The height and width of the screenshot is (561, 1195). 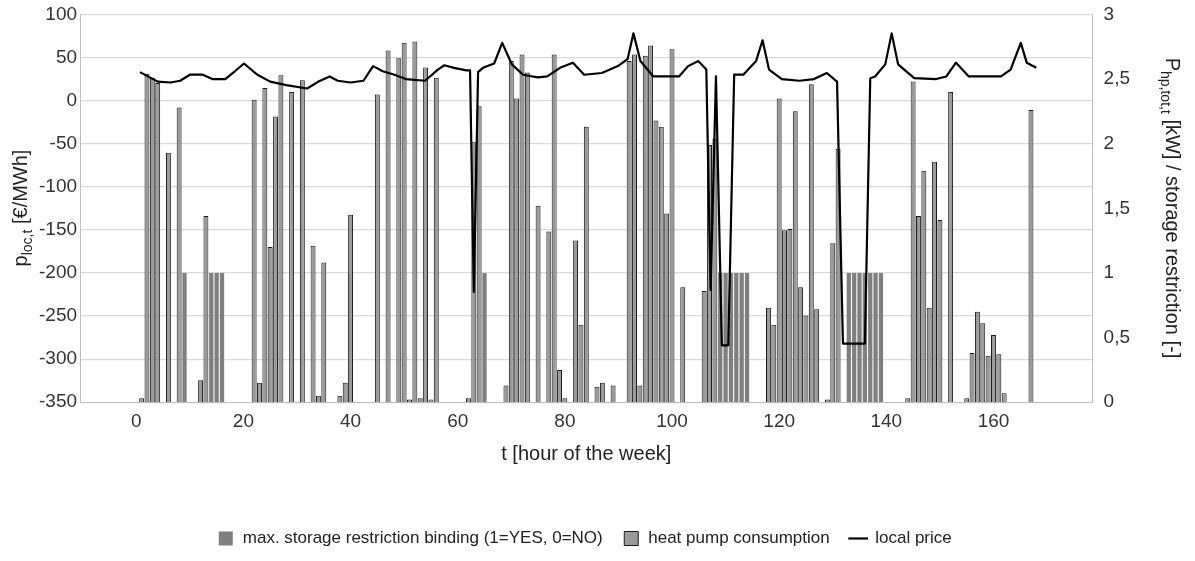 I want to click on y-tick-label: -50, so click(x=63, y=142).